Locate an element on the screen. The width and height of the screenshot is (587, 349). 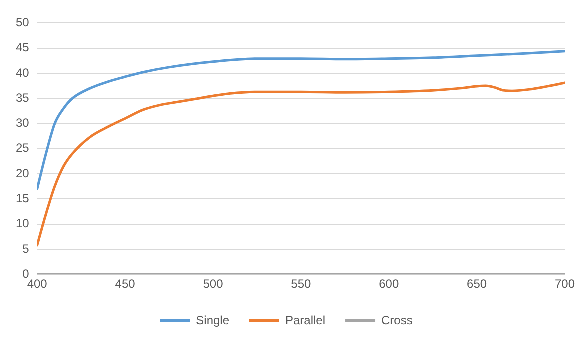
legend-label: Cross is located at coordinates (397, 320).